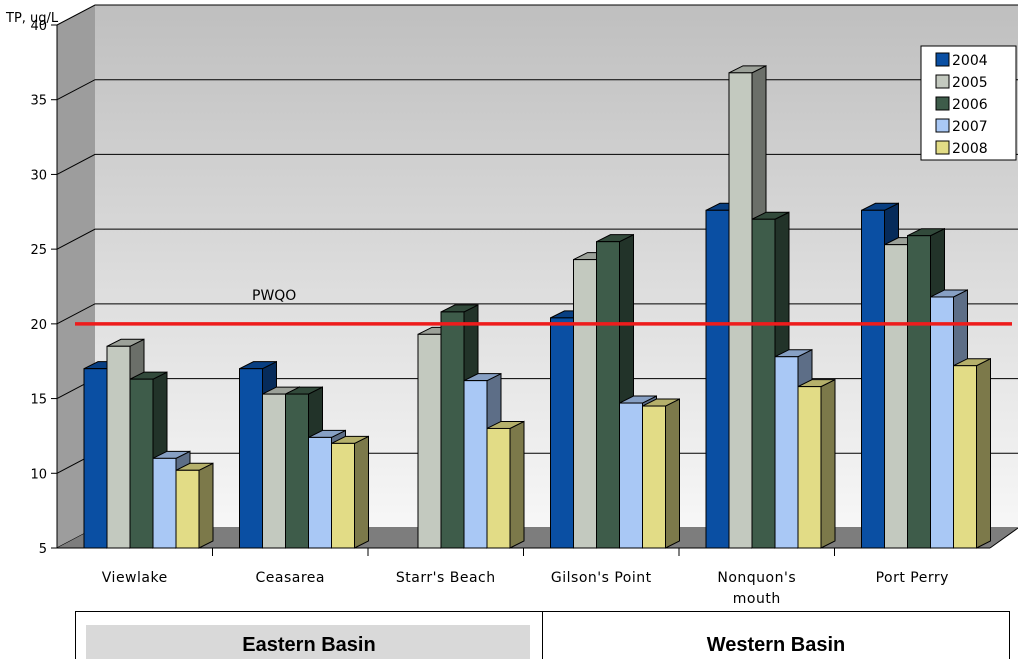 This screenshot has width=1018, height=659. I want to click on legend-swatch-2006, so click(942, 103).